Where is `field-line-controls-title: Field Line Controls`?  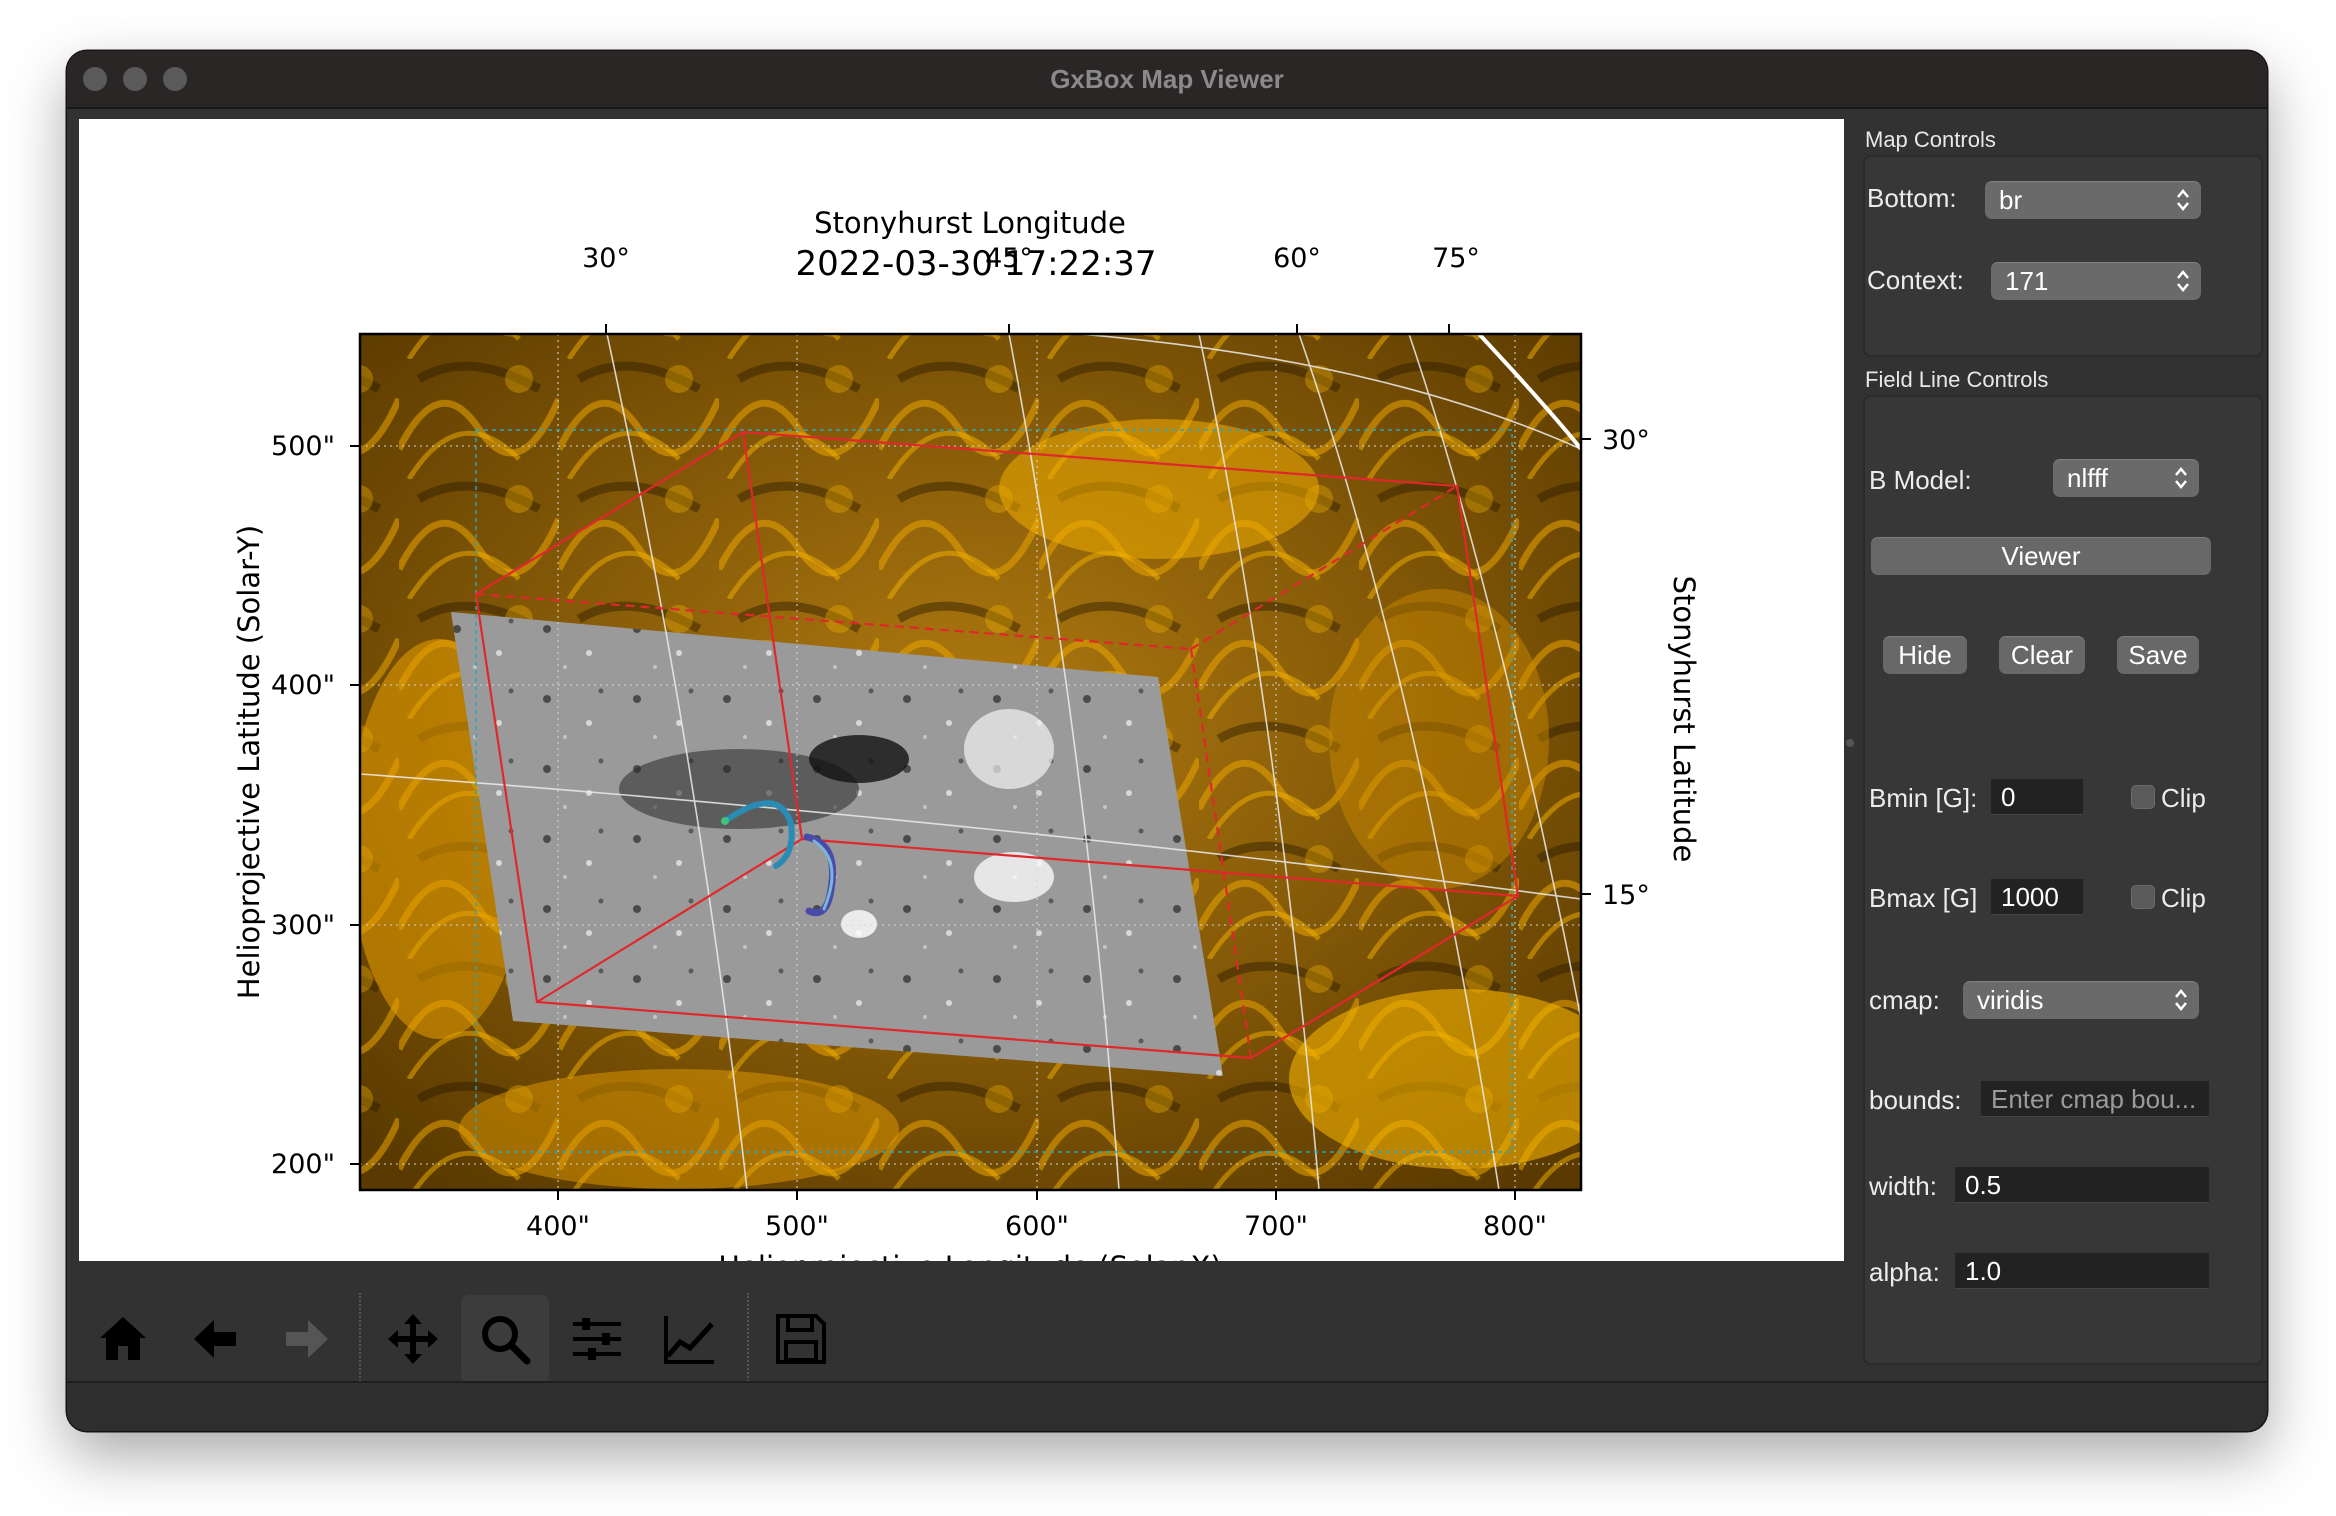
field-line-controls-title: Field Line Controls is located at coordinates (1957, 379).